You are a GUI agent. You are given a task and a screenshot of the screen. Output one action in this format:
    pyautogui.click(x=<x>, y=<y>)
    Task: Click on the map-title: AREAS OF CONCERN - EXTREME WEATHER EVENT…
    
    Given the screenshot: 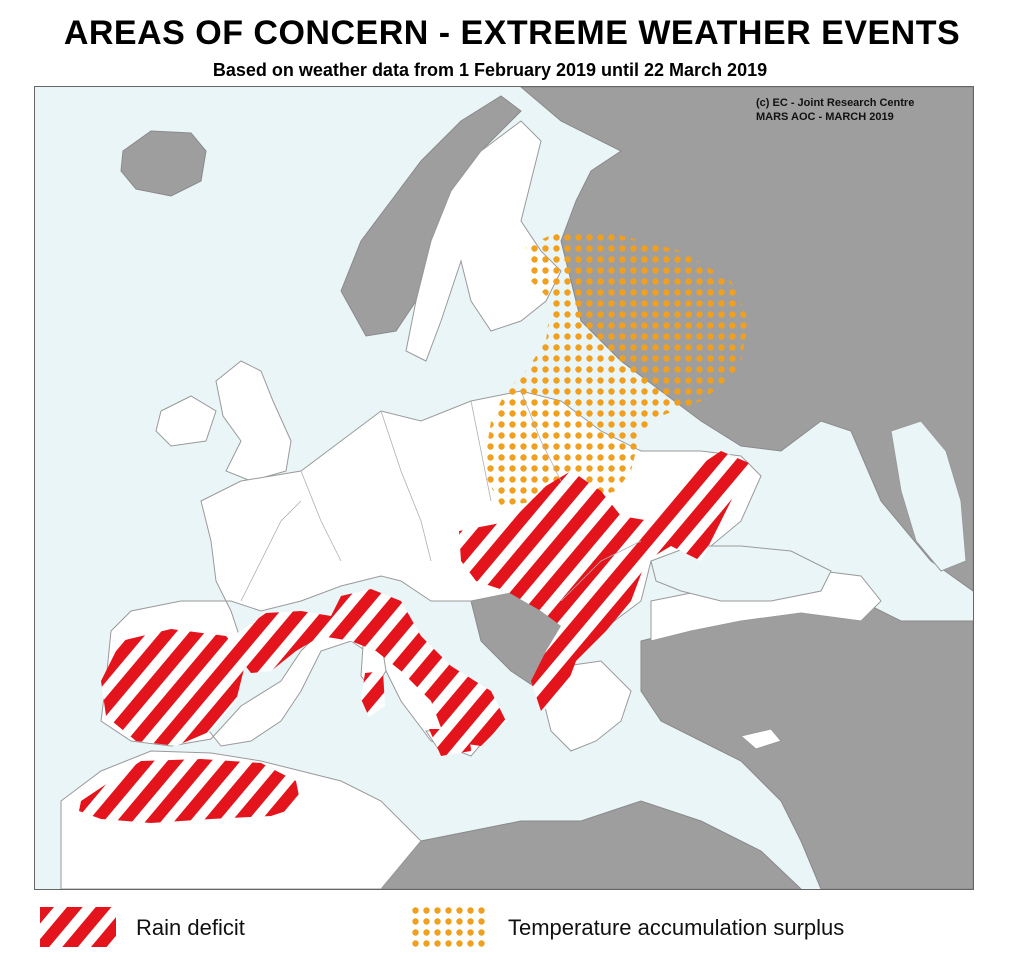 What is the action you would take?
    pyautogui.click(x=512, y=33)
    